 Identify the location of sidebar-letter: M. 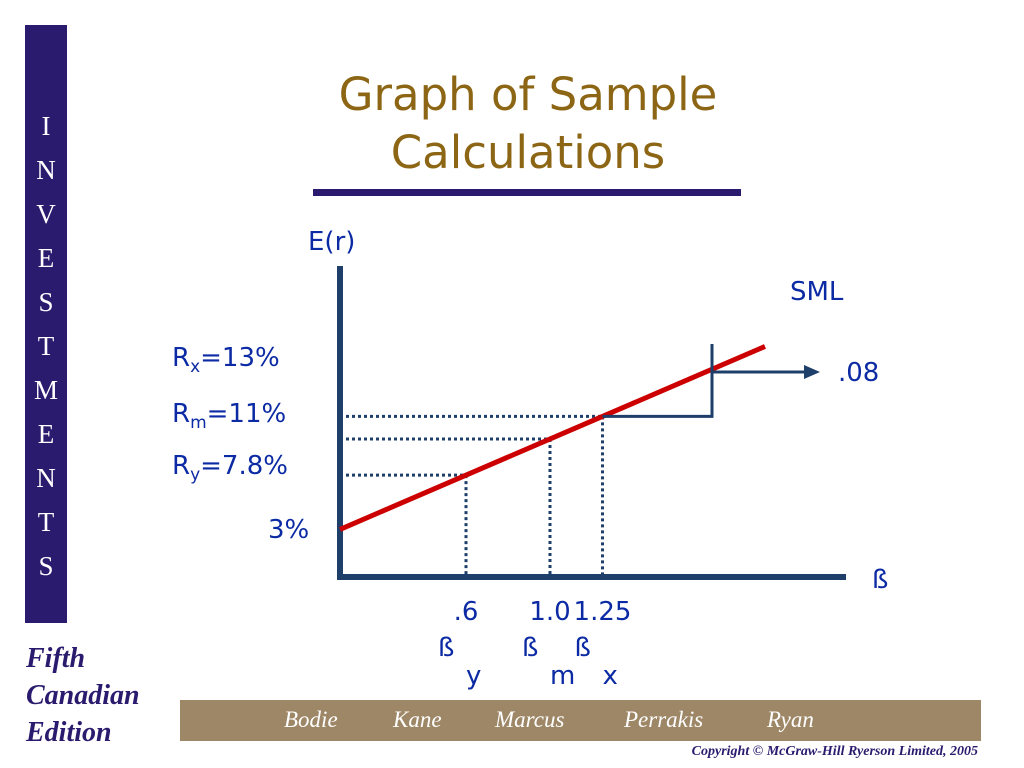
(45, 390).